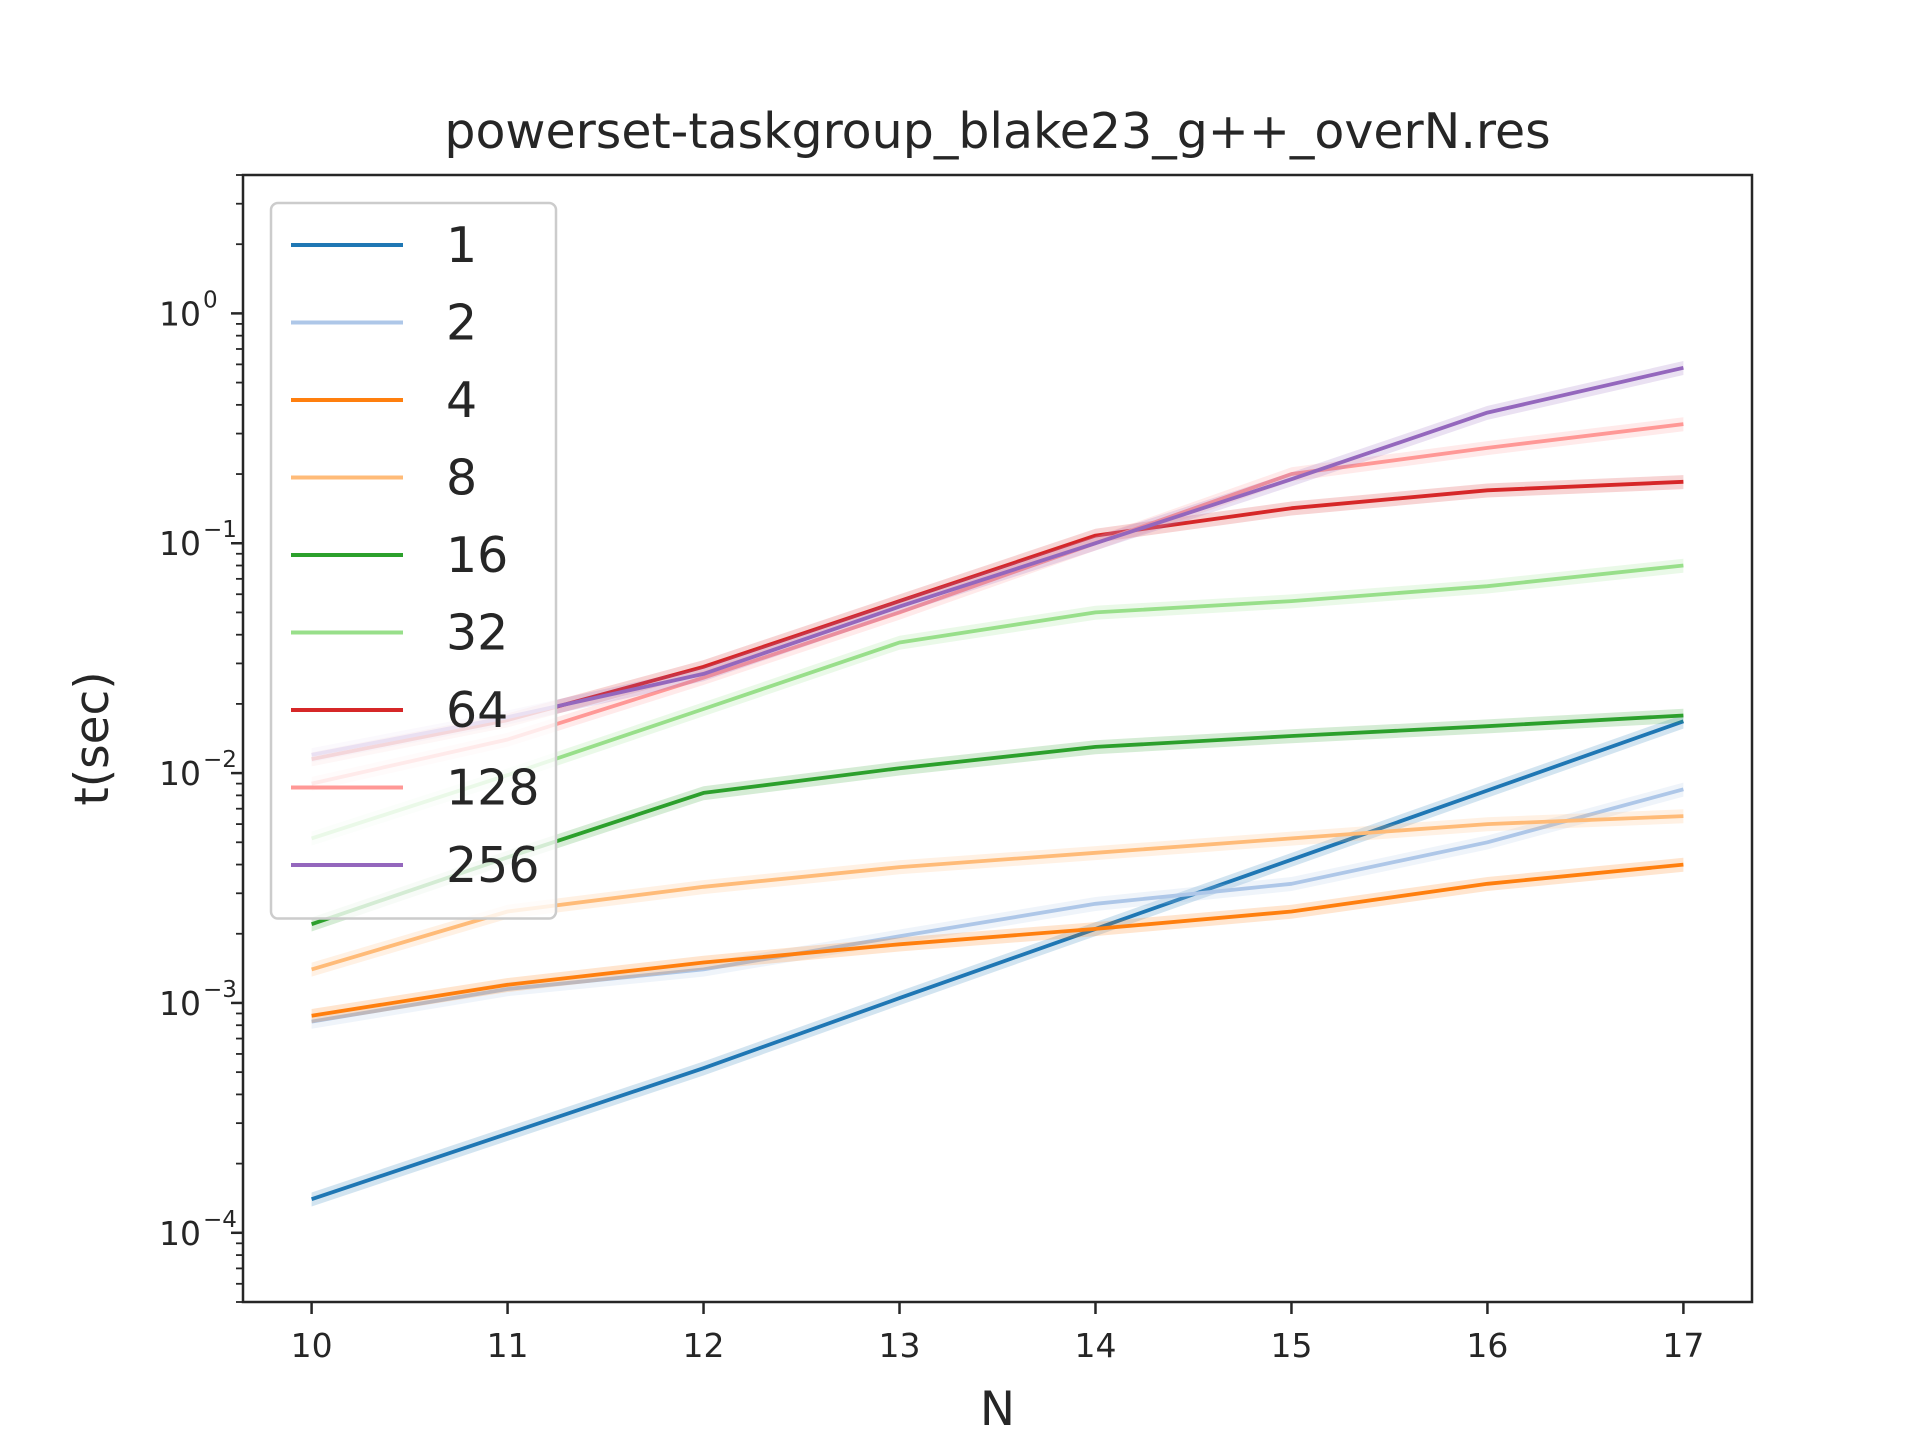  What do you see at coordinates (508, 1345) in the screenshot?
I see `x-tick-label: 11` at bounding box center [508, 1345].